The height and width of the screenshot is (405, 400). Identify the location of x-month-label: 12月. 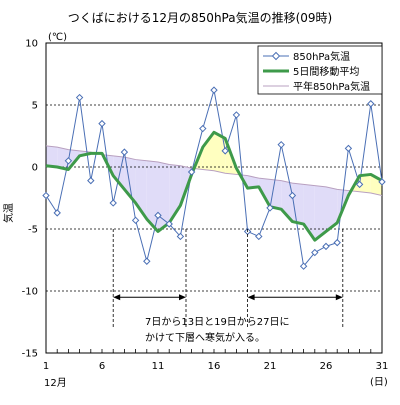
(55, 383).